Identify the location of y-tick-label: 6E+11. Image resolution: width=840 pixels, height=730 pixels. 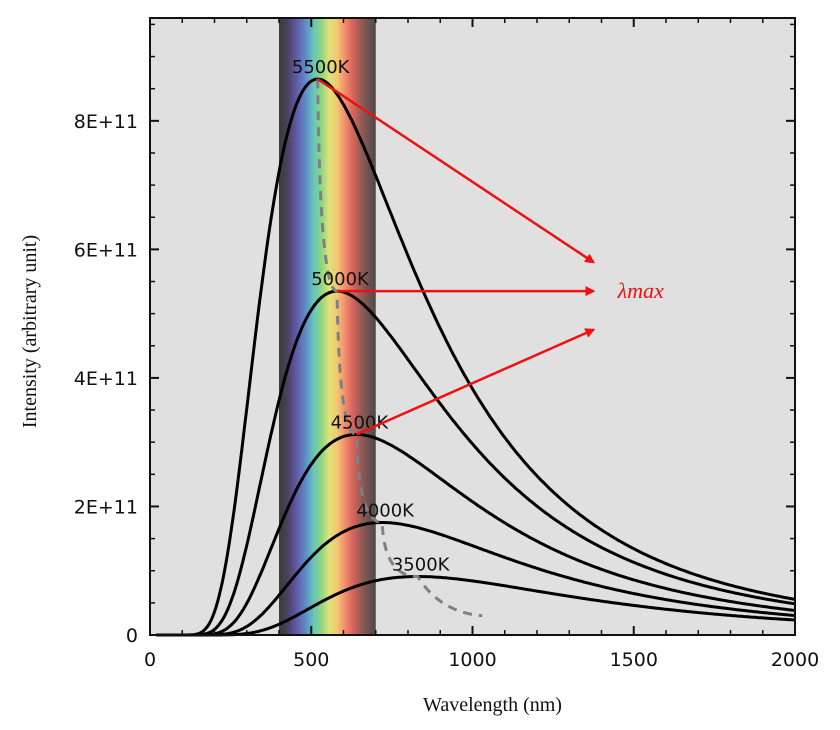
(106, 250).